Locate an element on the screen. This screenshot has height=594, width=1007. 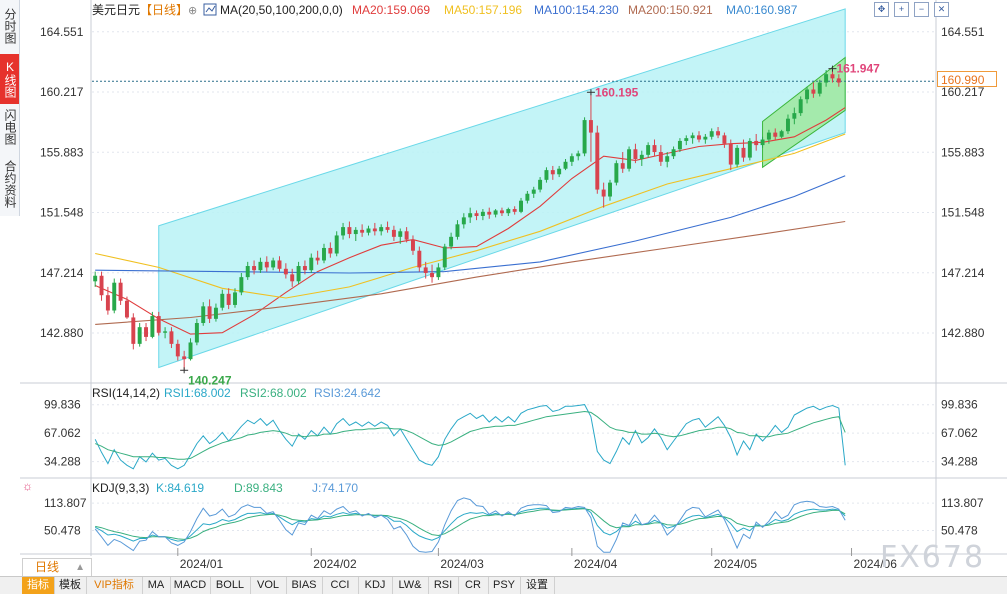
indicator-tab-4: MACD is located at coordinates (190, 585).